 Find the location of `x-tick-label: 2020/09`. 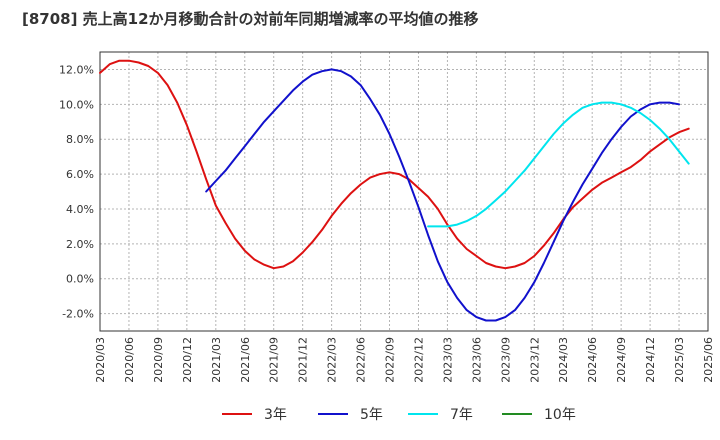

x-tick-label: 2020/09 is located at coordinates (158, 360).